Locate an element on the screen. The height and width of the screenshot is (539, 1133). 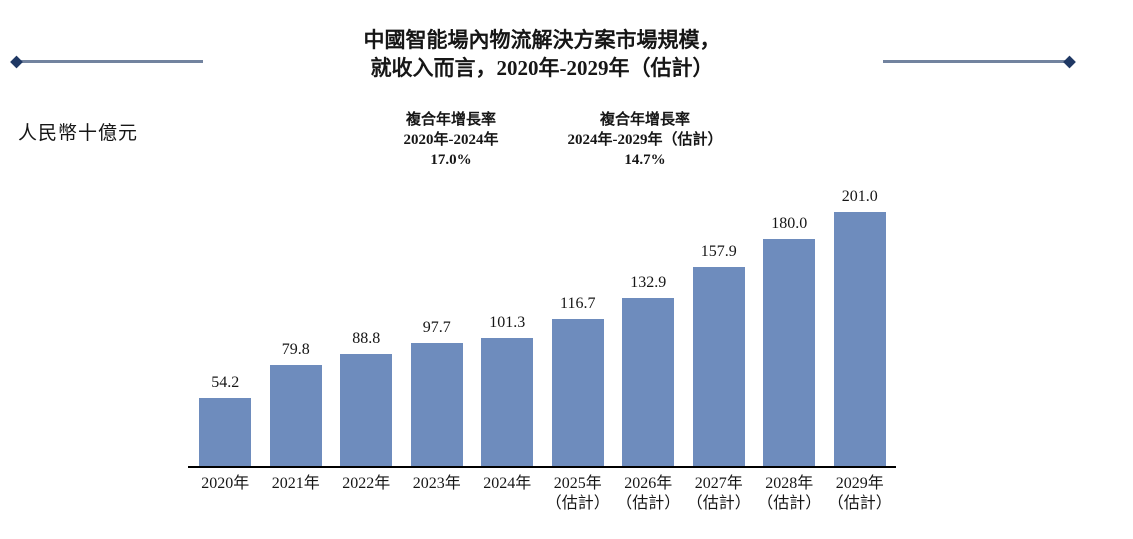
bar-slot-2022: 88.8 is located at coordinates (366, 398).